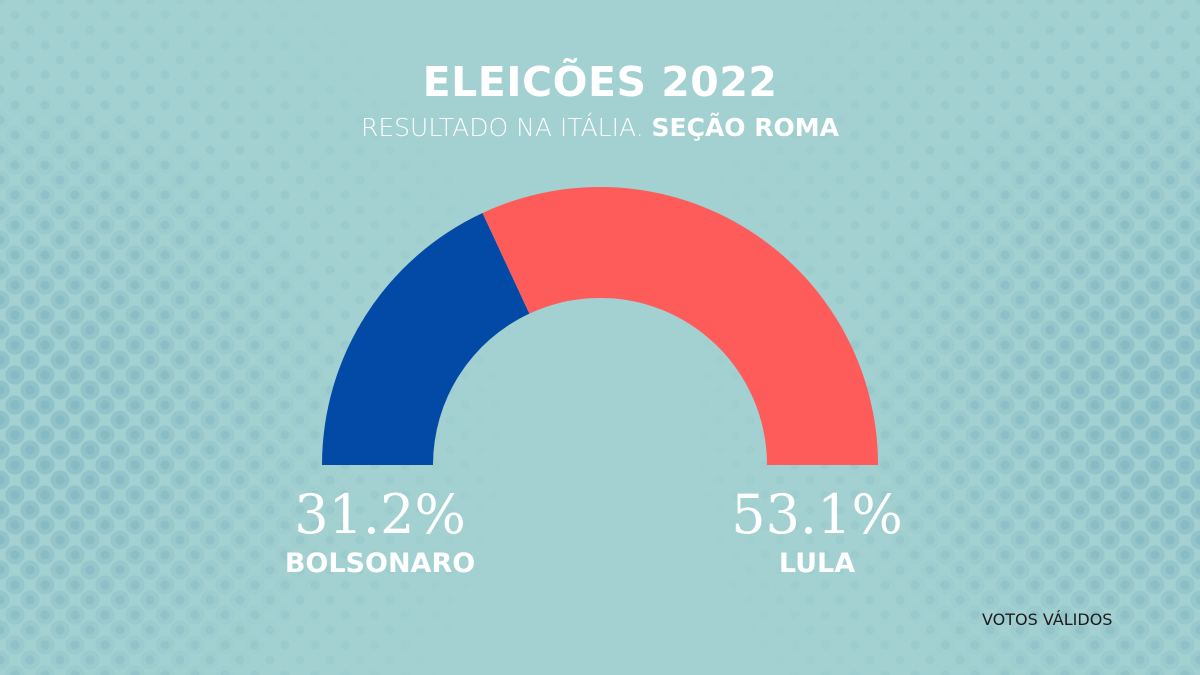 Image resolution: width=1200 pixels, height=675 pixels. Describe the element at coordinates (380, 514) in the screenshot. I see `bolsonaro-percent: 31.2%` at that location.